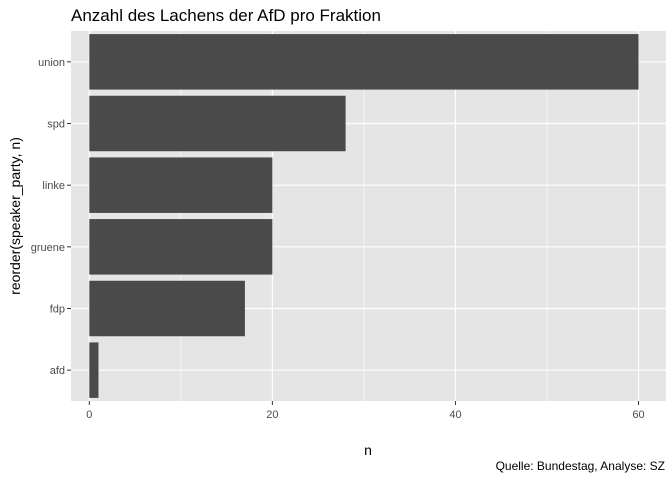 The height and width of the screenshot is (480, 672). What do you see at coordinates (272, 415) in the screenshot?
I see `x-tick-label: 20` at bounding box center [272, 415].